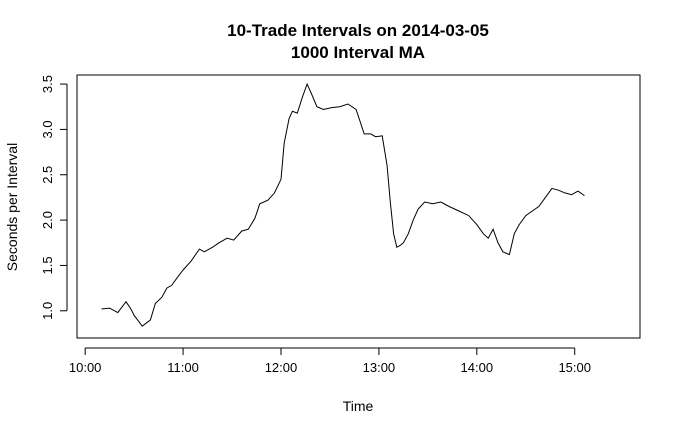 This screenshot has width=681, height=435. I want to click on chart-subtitle: 1000 Interval MA, so click(358, 52).